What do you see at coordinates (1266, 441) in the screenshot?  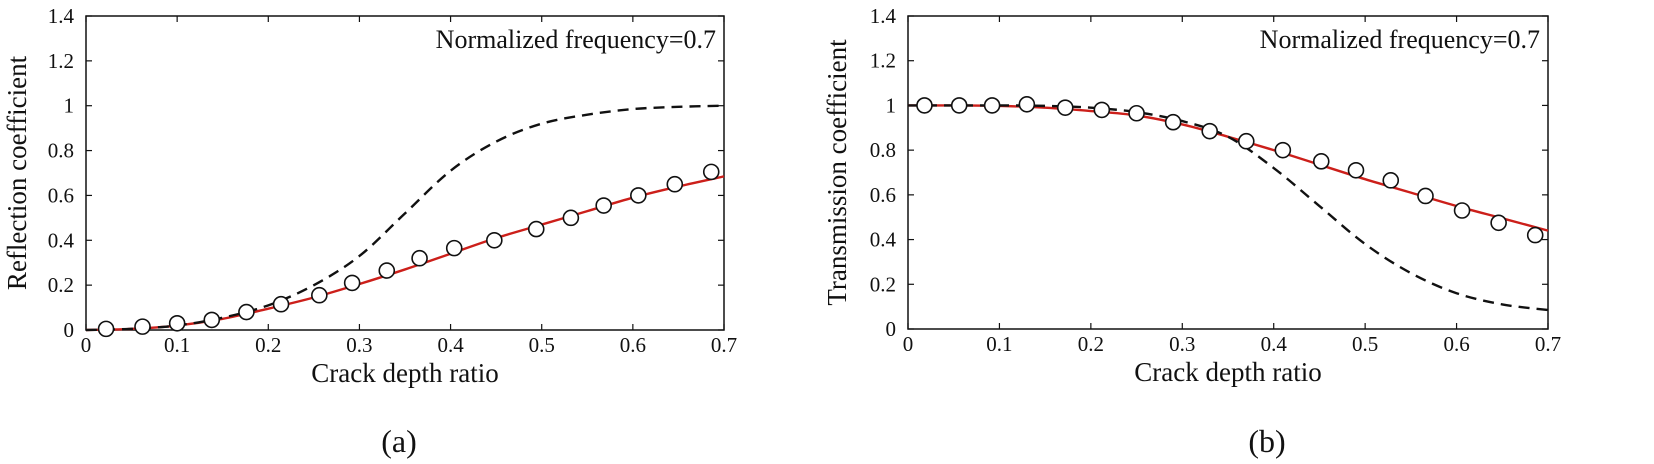 I see `panel-label: (b)` at bounding box center [1266, 441].